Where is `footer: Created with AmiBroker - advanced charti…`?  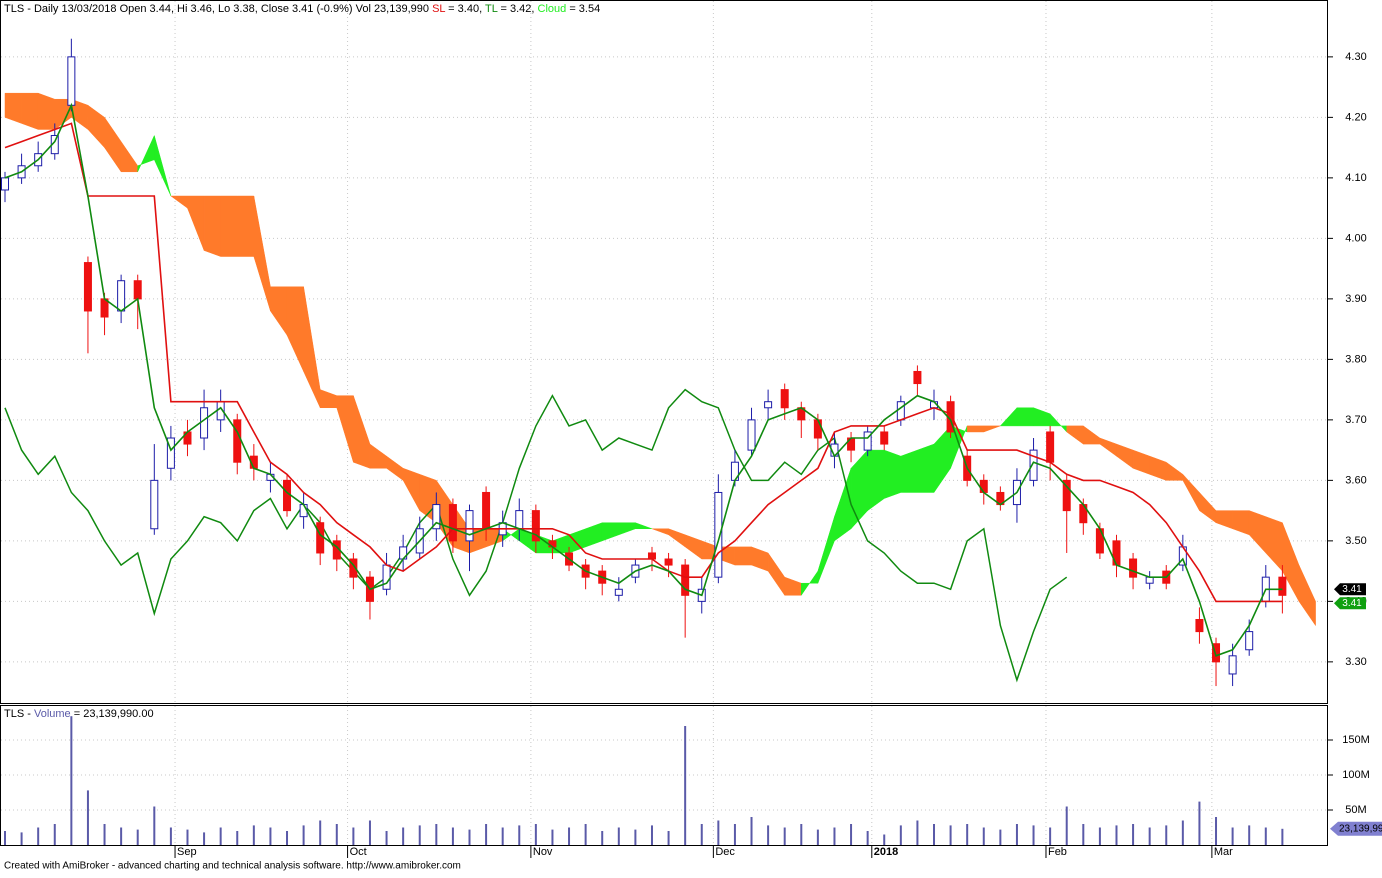
footer: Created with AmiBroker - advanced charti… is located at coordinates (232, 866).